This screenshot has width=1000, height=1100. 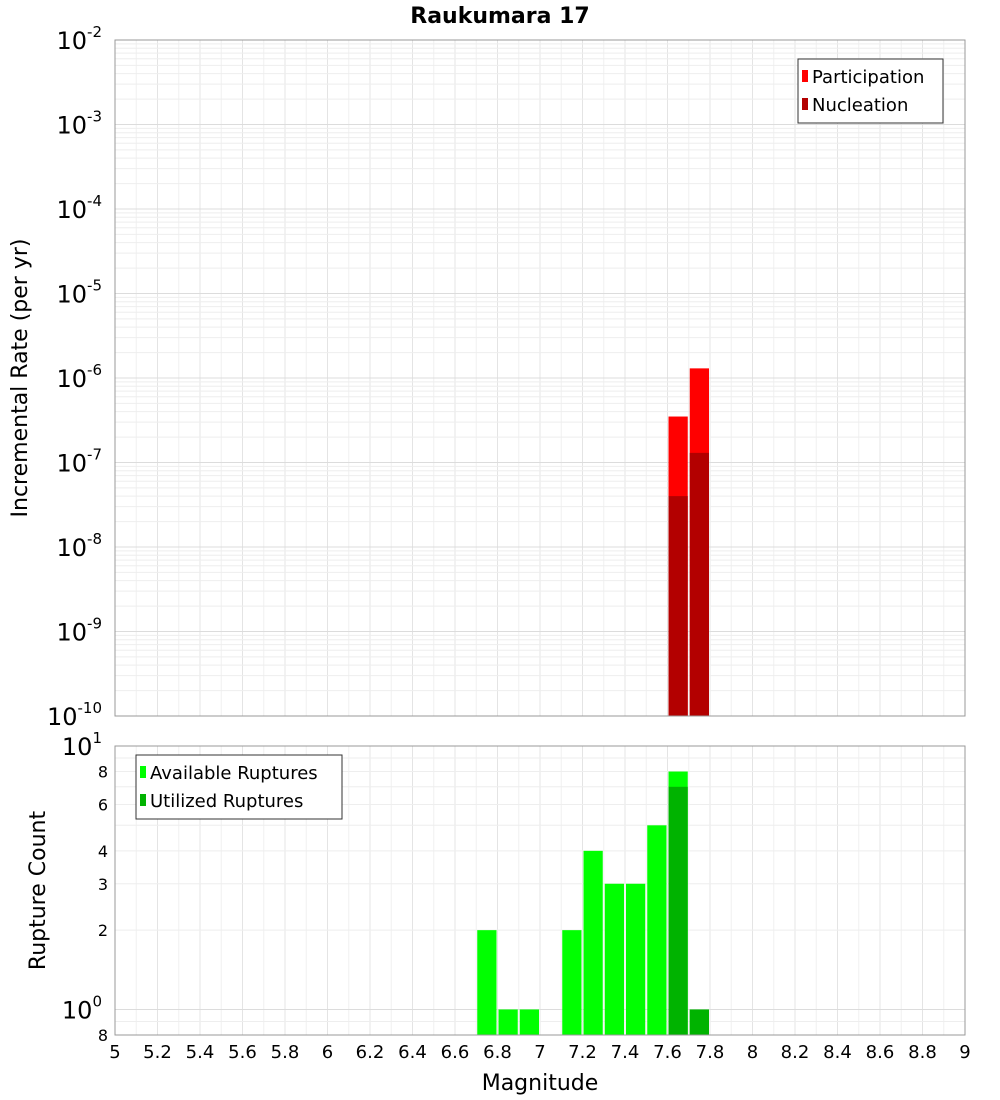 I want to click on x-tick-label: 8.8, so click(x=922, y=1052).